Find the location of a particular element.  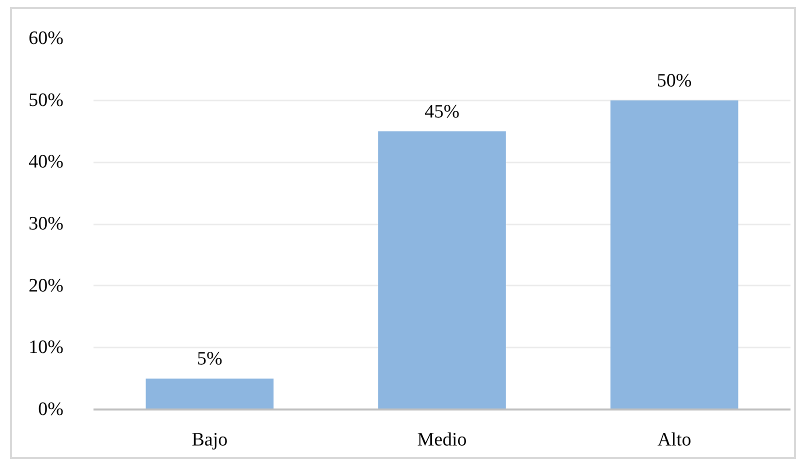

y-tick-label: 20% is located at coordinates (46, 285).